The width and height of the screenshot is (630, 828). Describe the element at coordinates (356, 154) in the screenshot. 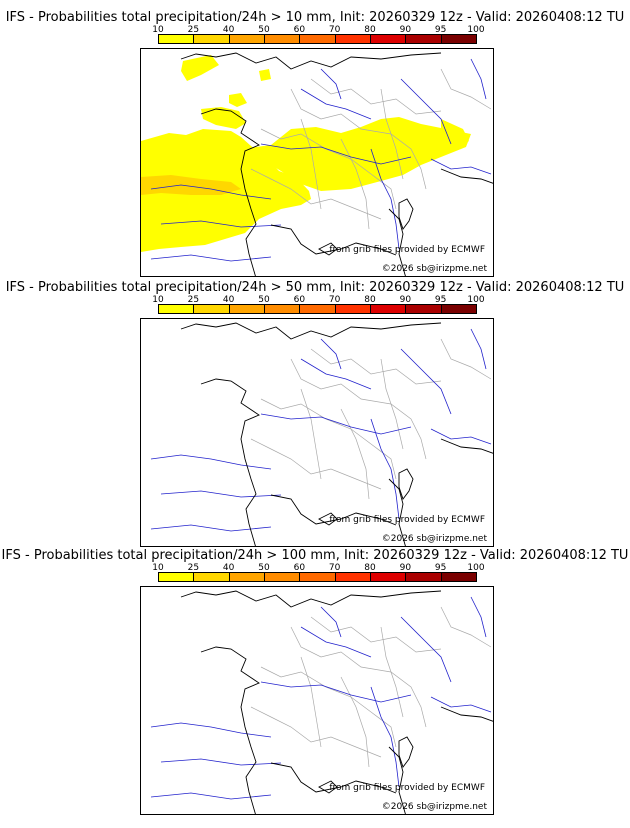

I see `precip-area-loire` at that location.